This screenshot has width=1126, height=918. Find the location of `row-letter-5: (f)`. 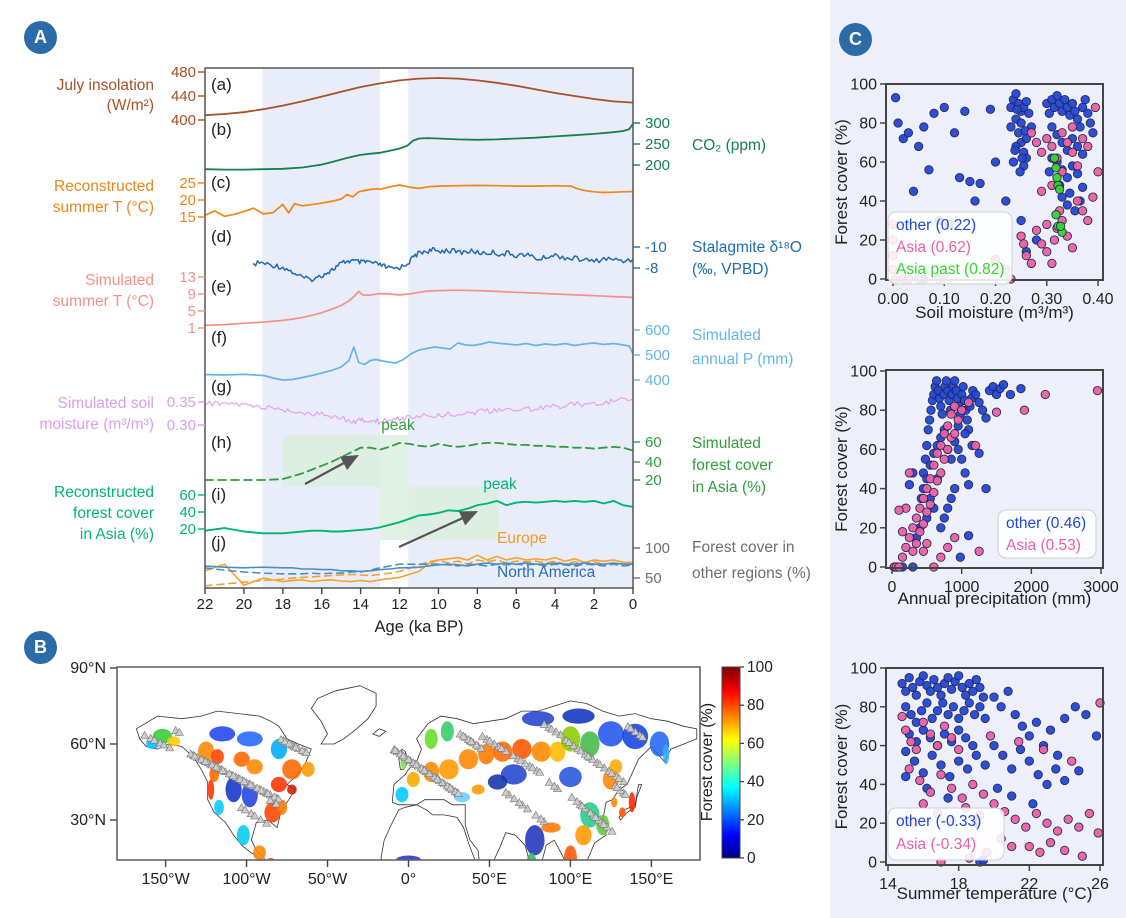

row-letter-5: (f) is located at coordinates (219, 337).